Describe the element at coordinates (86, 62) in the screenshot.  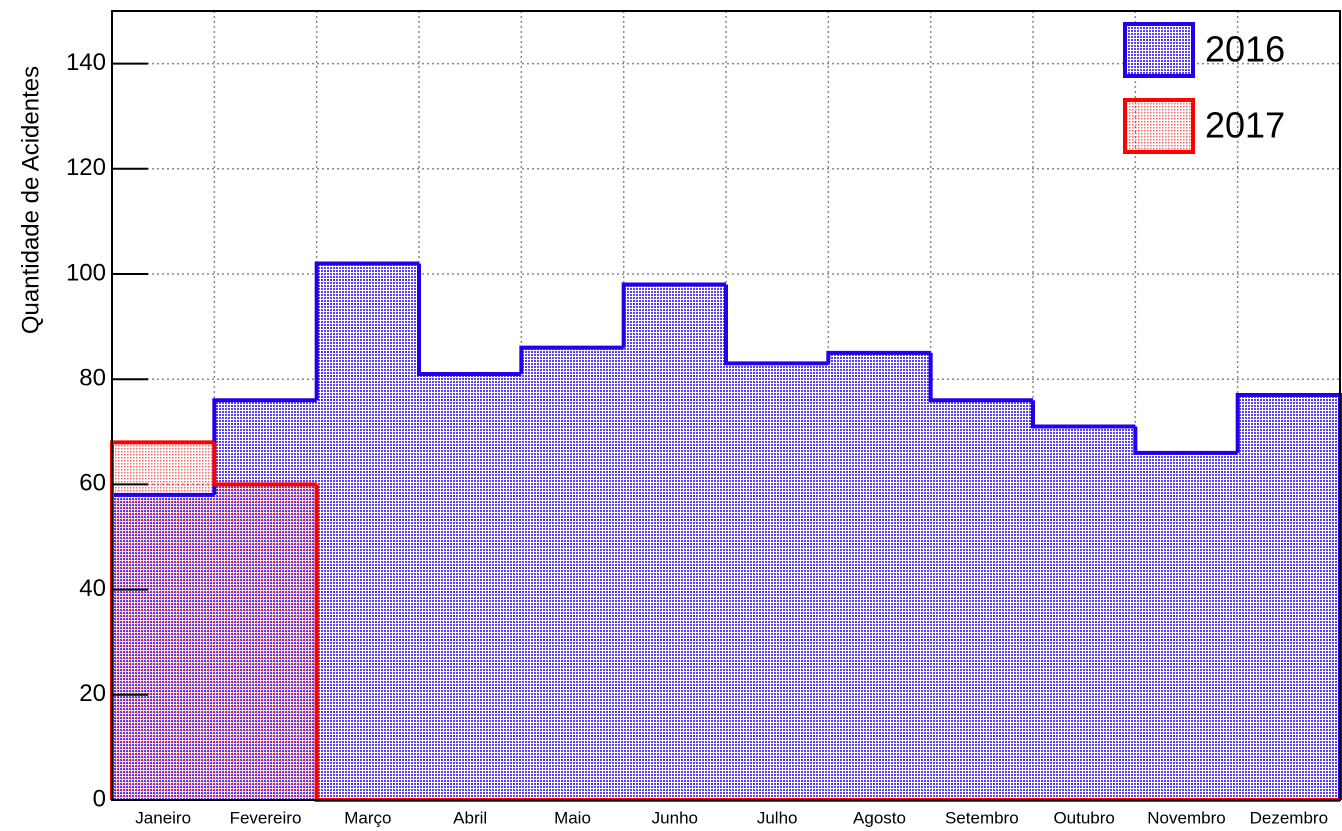
I see `y-tick-label: 140` at that location.